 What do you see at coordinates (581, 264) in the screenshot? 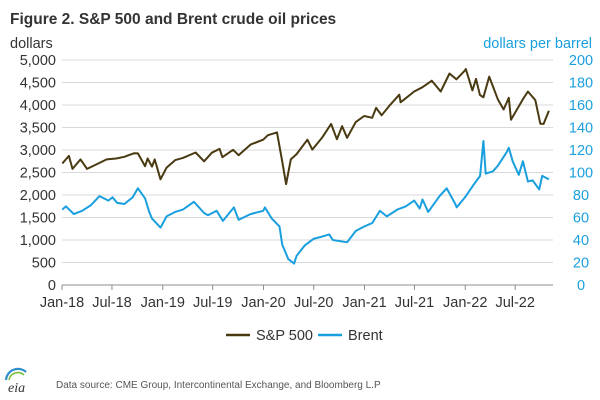
I see `y-right-tick-label: 20` at bounding box center [581, 264].